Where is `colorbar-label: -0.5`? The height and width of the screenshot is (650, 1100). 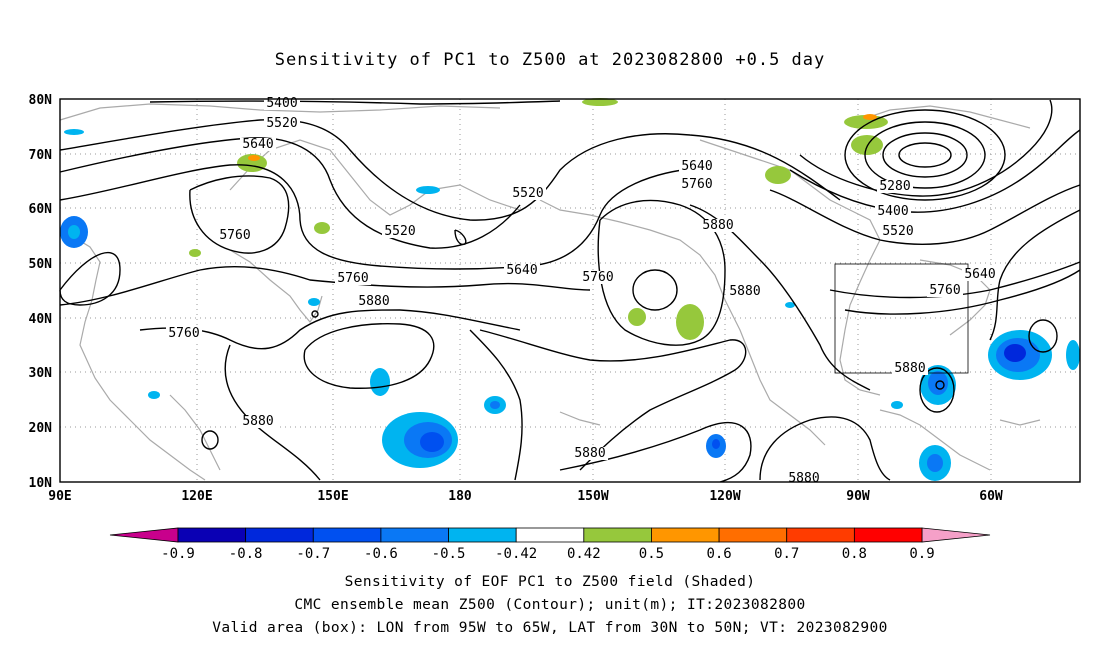 colorbar-label: -0.5 is located at coordinates (449, 554).